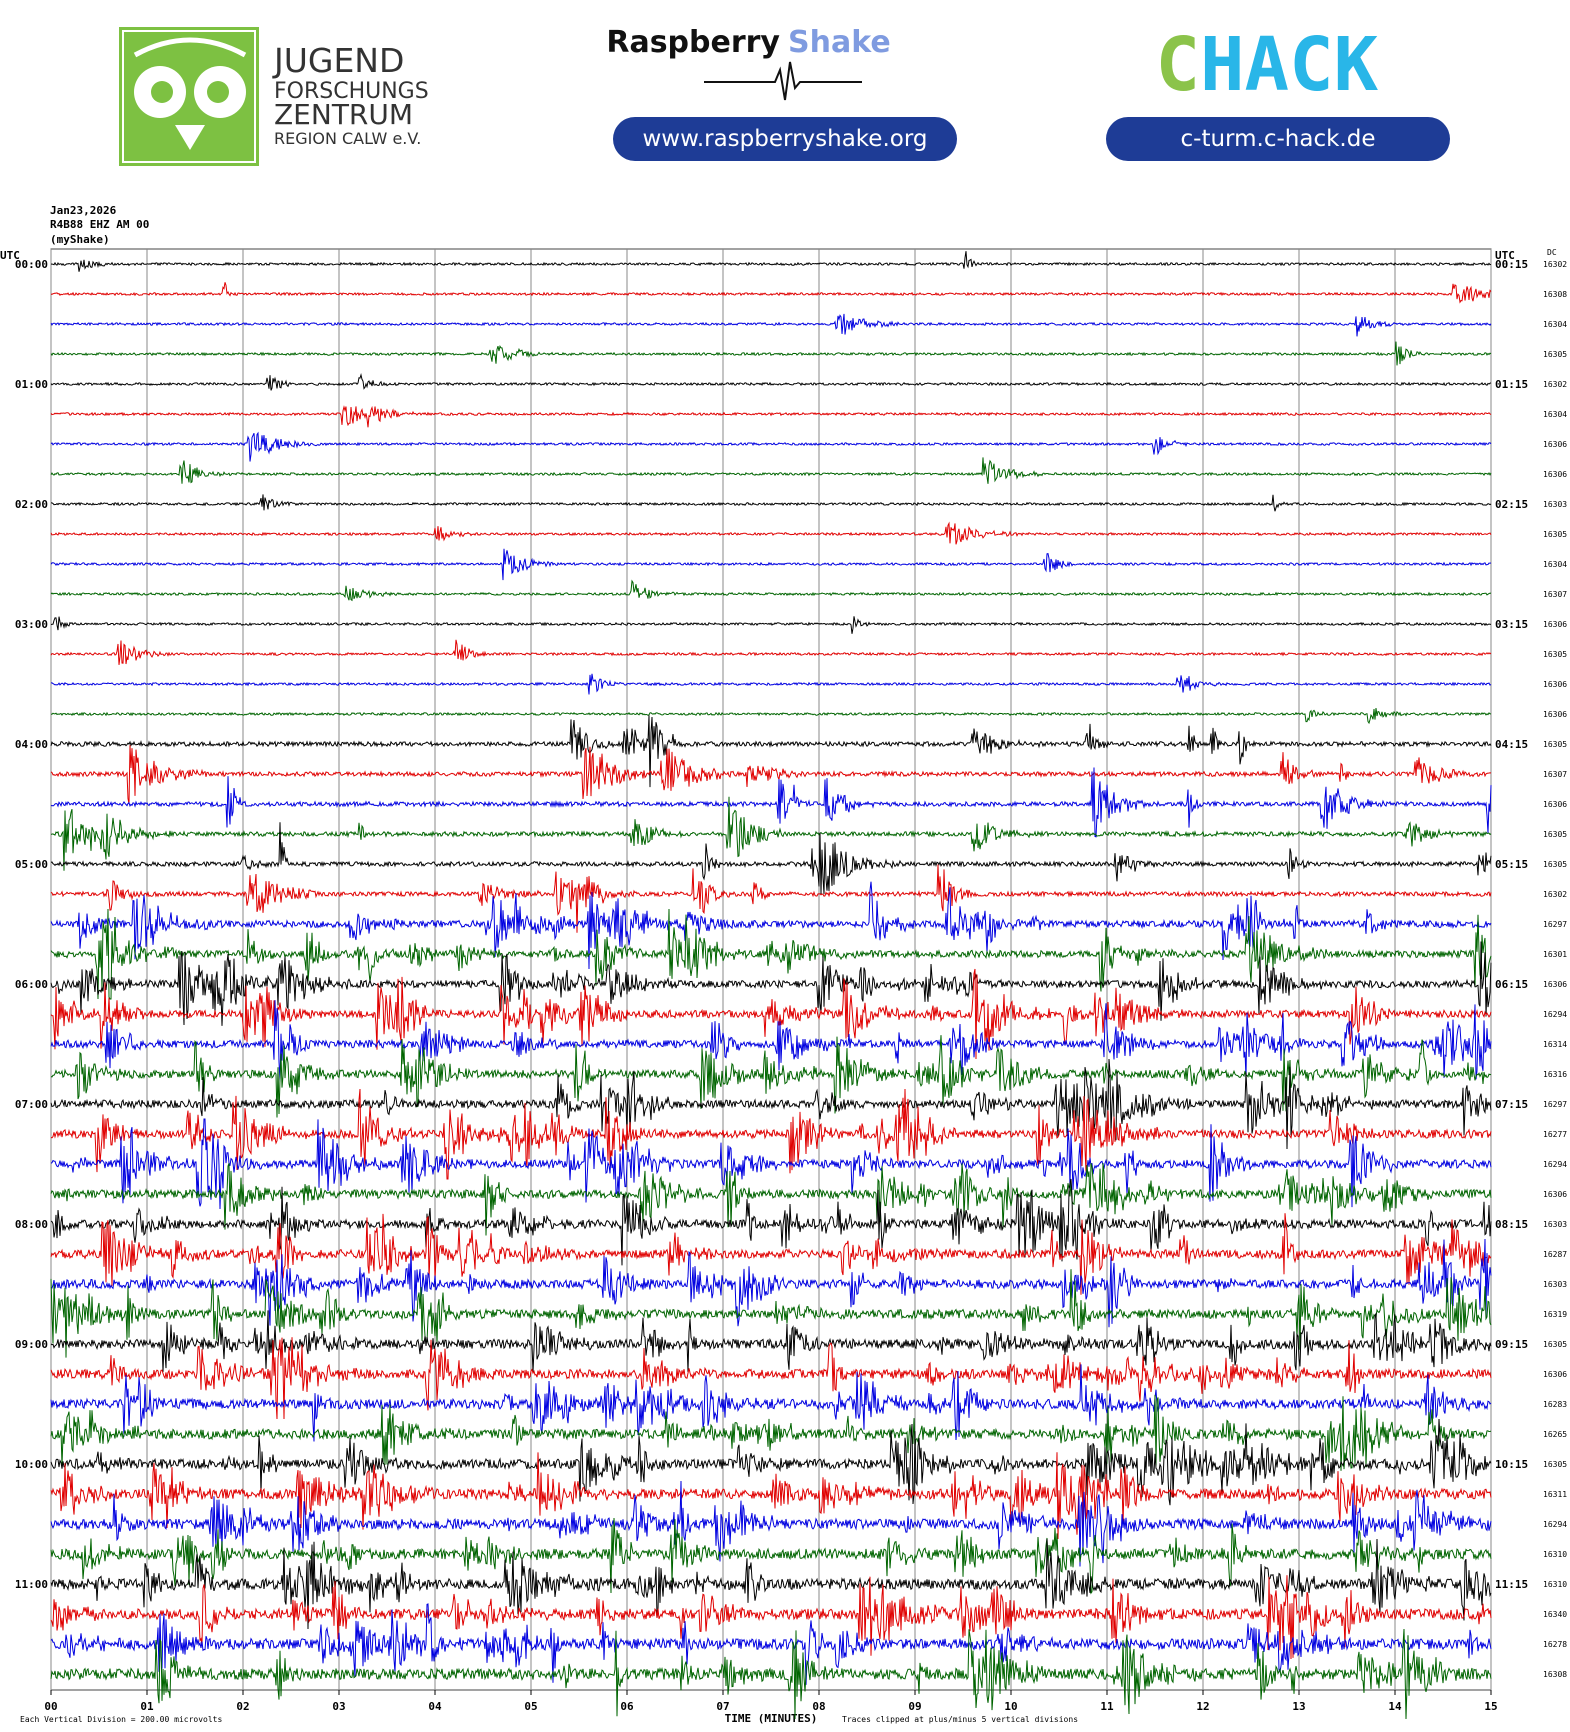 The height and width of the screenshot is (1732, 1570). Describe the element at coordinates (783, 81) in the screenshot. I see `rs-wave` at that location.